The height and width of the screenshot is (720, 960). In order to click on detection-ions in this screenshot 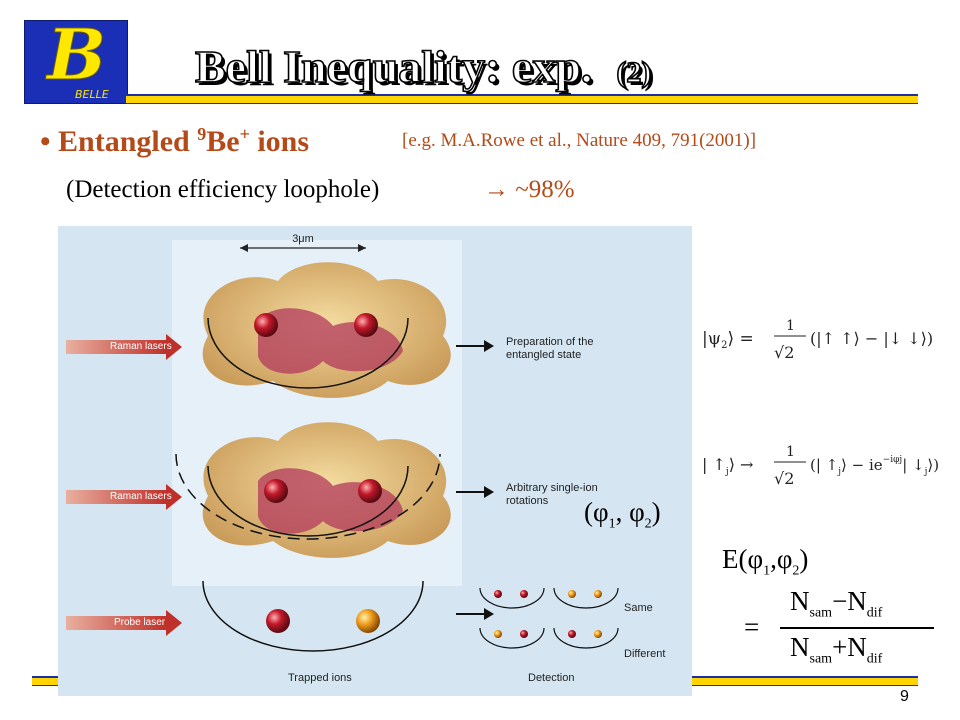, I will do `click(548, 614)`.